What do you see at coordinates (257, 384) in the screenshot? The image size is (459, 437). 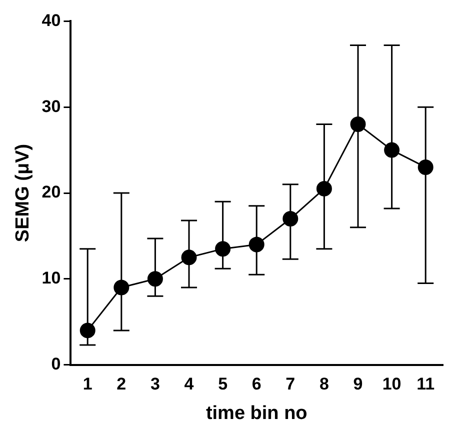 I see `x-tick-label: 6` at bounding box center [257, 384].